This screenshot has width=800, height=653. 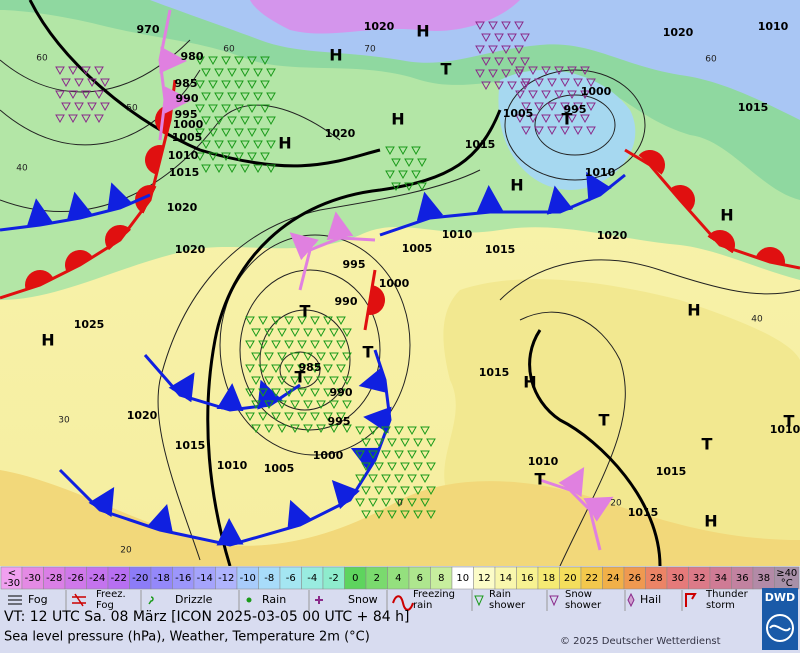 What do you see at coordinates (583, 605) in the screenshot?
I see `legend-label: shower` at bounding box center [583, 605].